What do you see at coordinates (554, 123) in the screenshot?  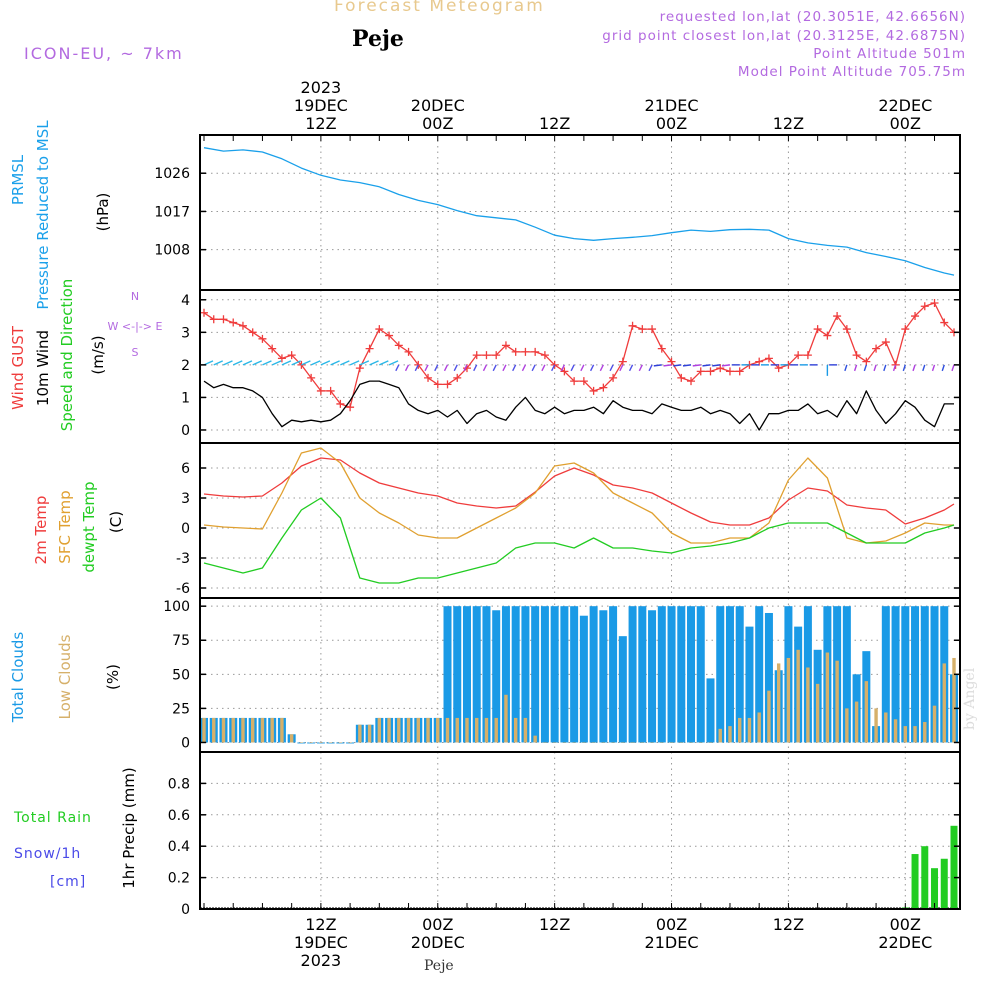 I see `time-label-top: 12Z` at bounding box center [554, 123].